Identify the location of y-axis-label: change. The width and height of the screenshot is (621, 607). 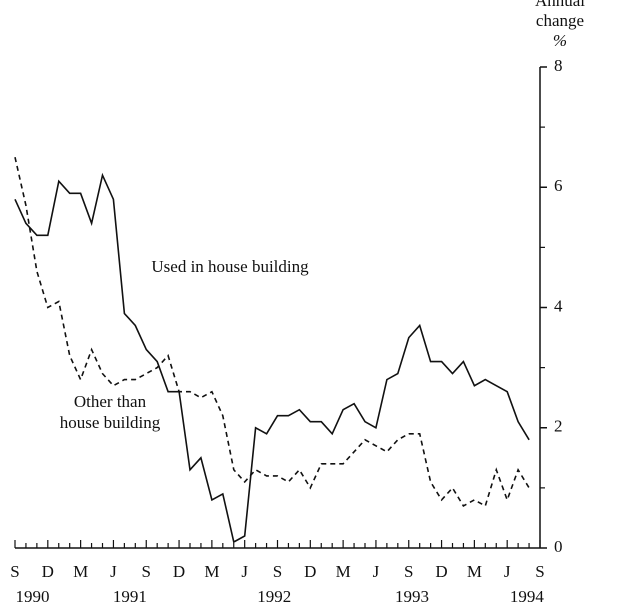
(560, 20).